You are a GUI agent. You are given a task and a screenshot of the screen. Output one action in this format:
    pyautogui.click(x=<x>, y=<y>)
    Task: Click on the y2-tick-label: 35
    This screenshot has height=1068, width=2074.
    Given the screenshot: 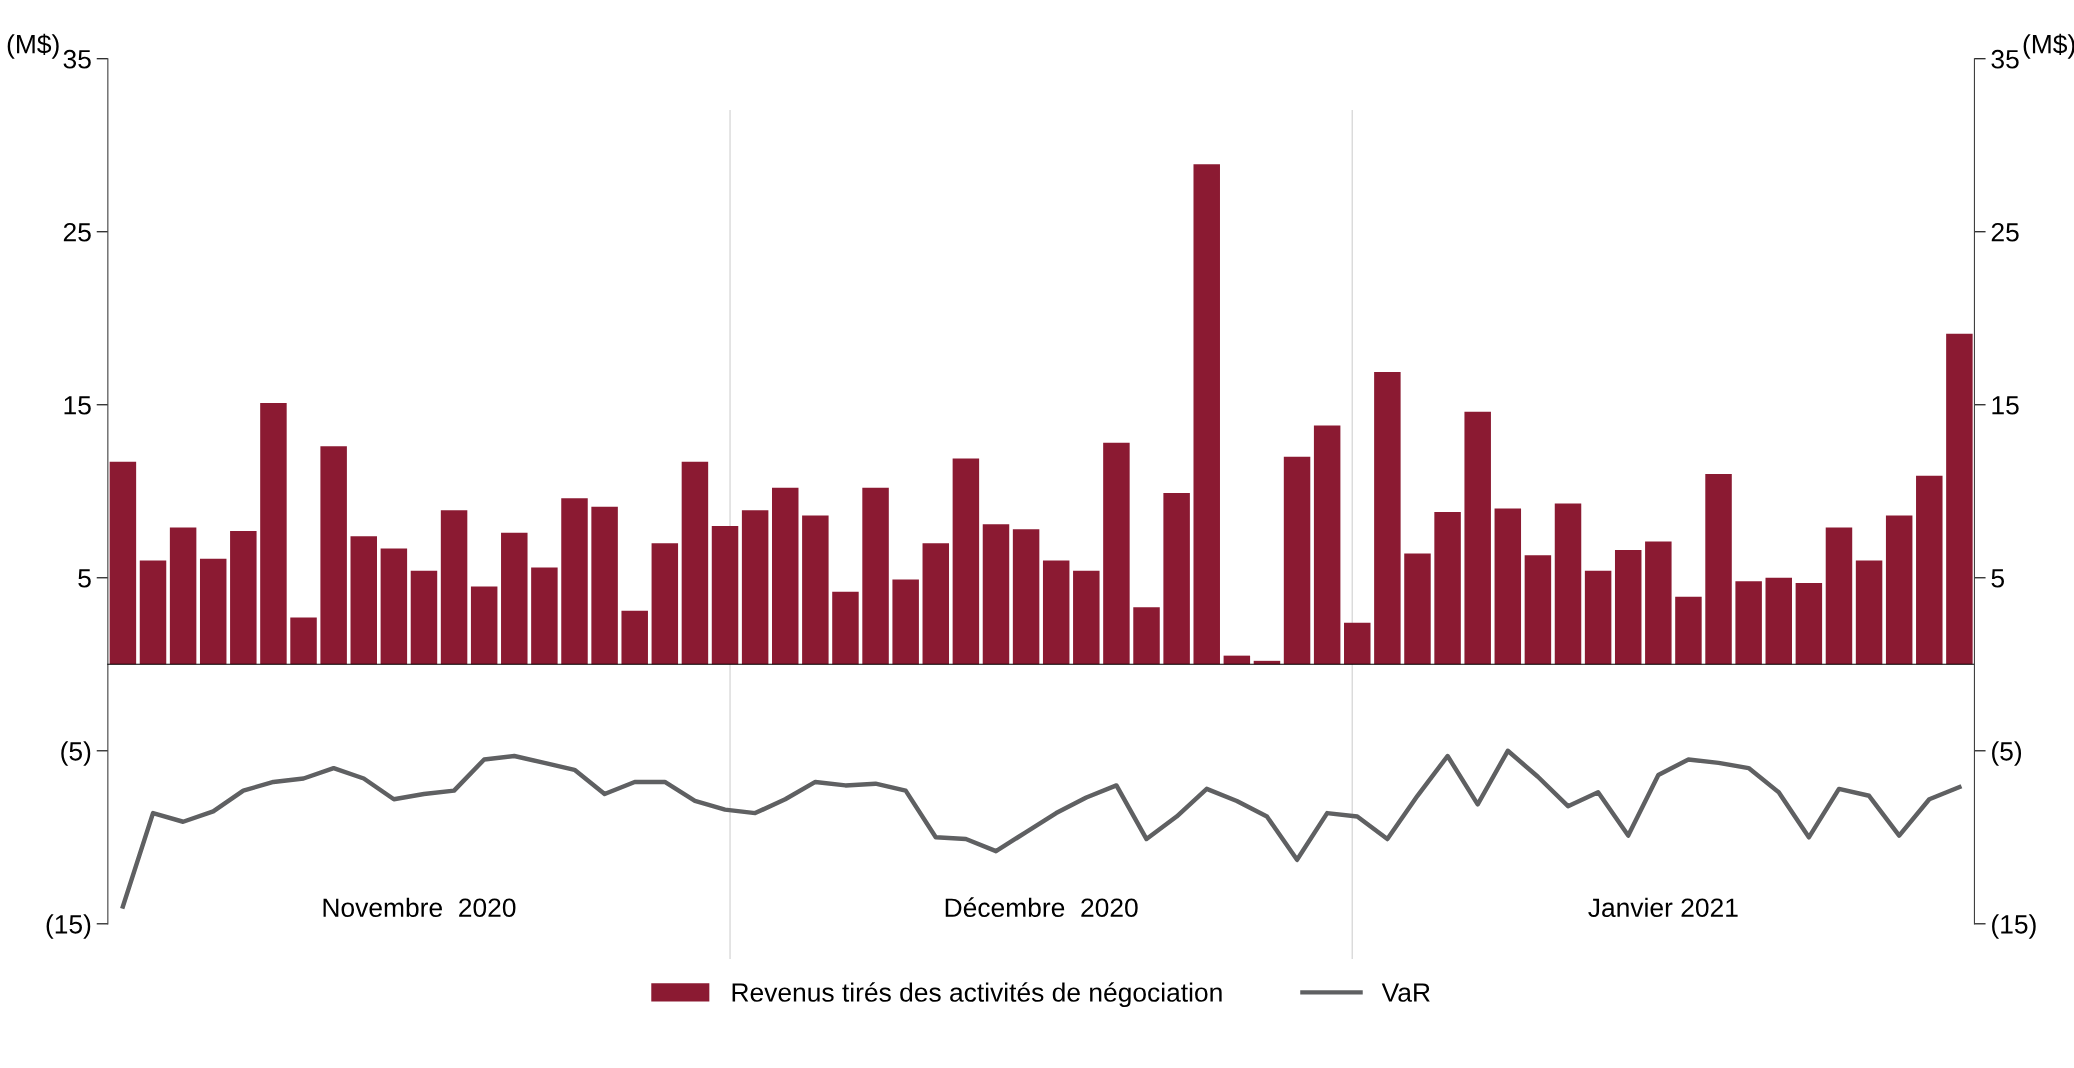 What is the action you would take?
    pyautogui.click(x=2005, y=59)
    